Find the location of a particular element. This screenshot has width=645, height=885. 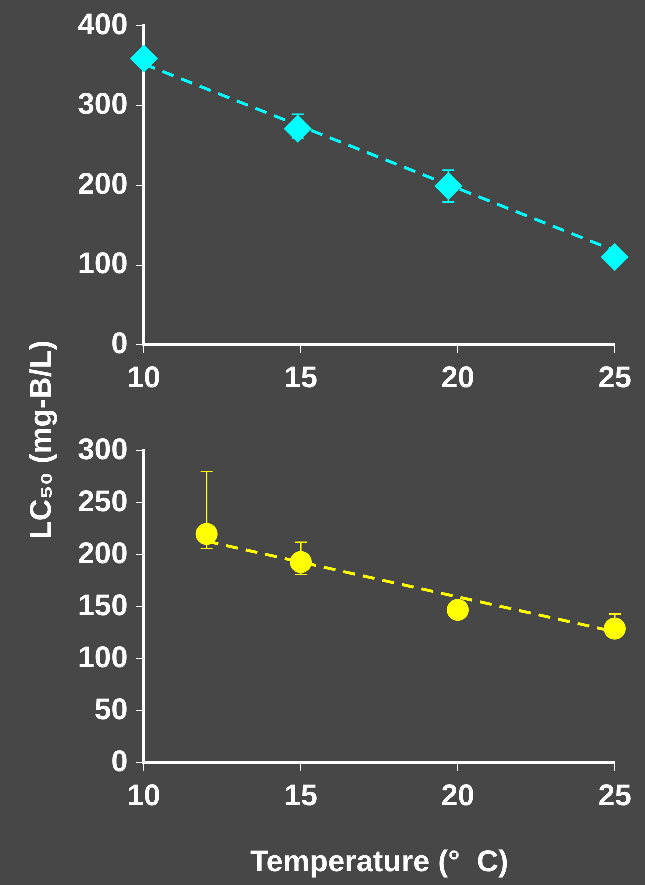

y-tick-label: 150 is located at coordinates (103, 605).